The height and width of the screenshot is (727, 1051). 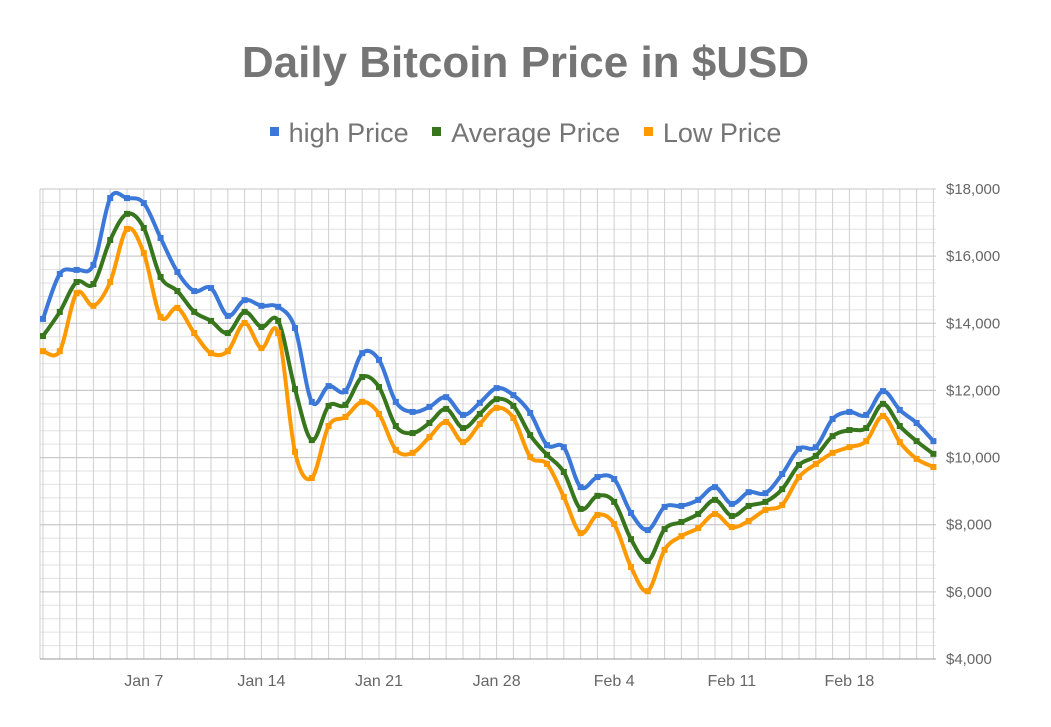 I want to click on legend: high Price Average Price Low Price, so click(x=525, y=133).